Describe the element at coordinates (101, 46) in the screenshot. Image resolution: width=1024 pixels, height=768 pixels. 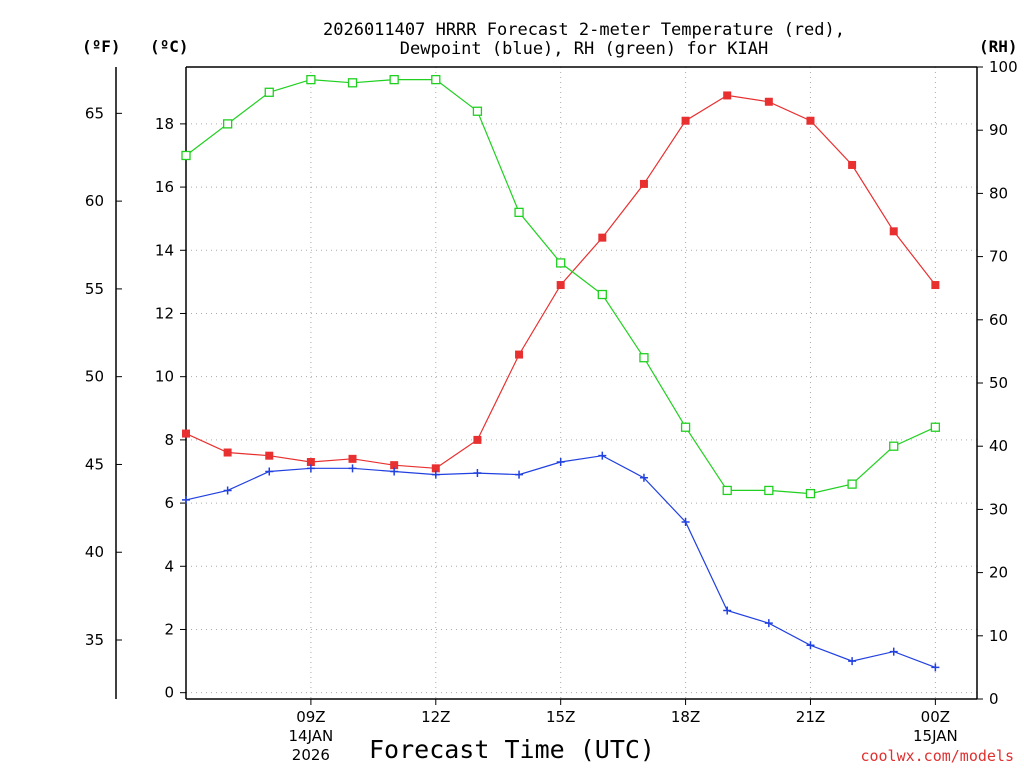
I see `fahrenheit-unit-label: (ºF)` at that location.